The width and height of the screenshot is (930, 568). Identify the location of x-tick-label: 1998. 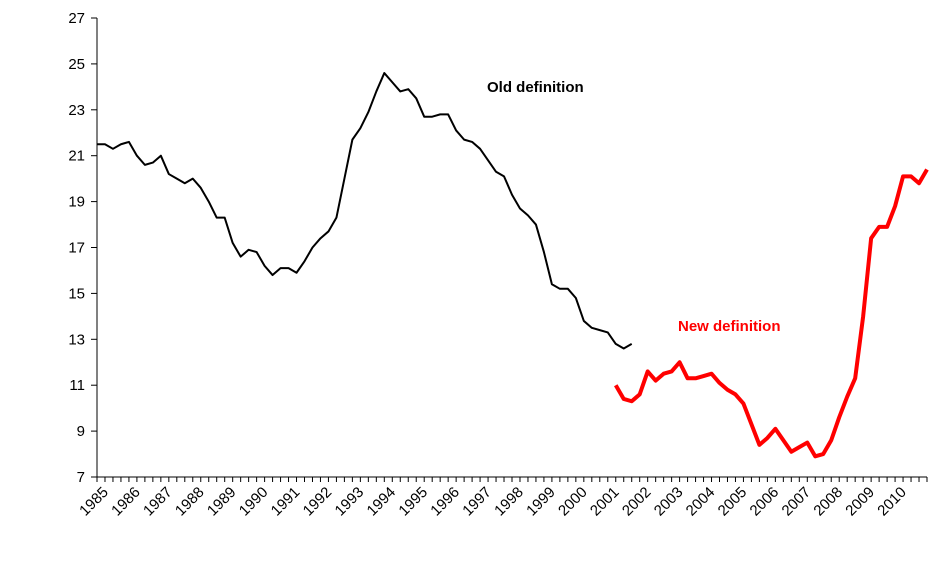
(509, 502).